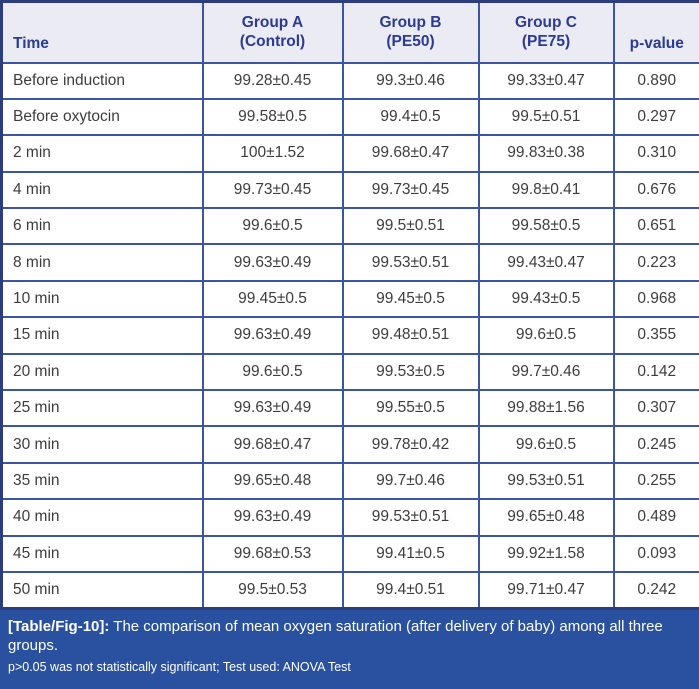 Image resolution: width=699 pixels, height=689 pixels. What do you see at coordinates (410, 372) in the screenshot?
I see `group-b-cell: 99.53±0.5` at bounding box center [410, 372].